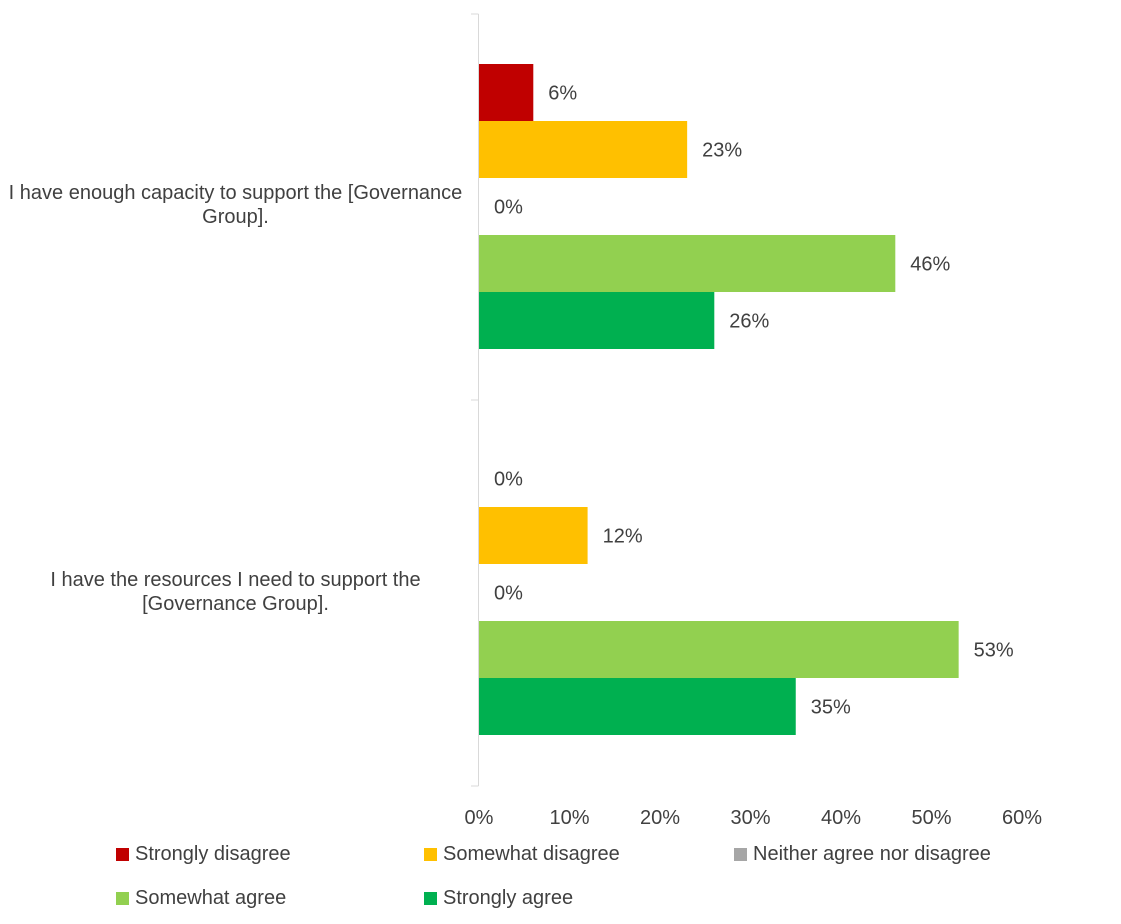  I want to click on data-label: 26%, so click(749, 322).